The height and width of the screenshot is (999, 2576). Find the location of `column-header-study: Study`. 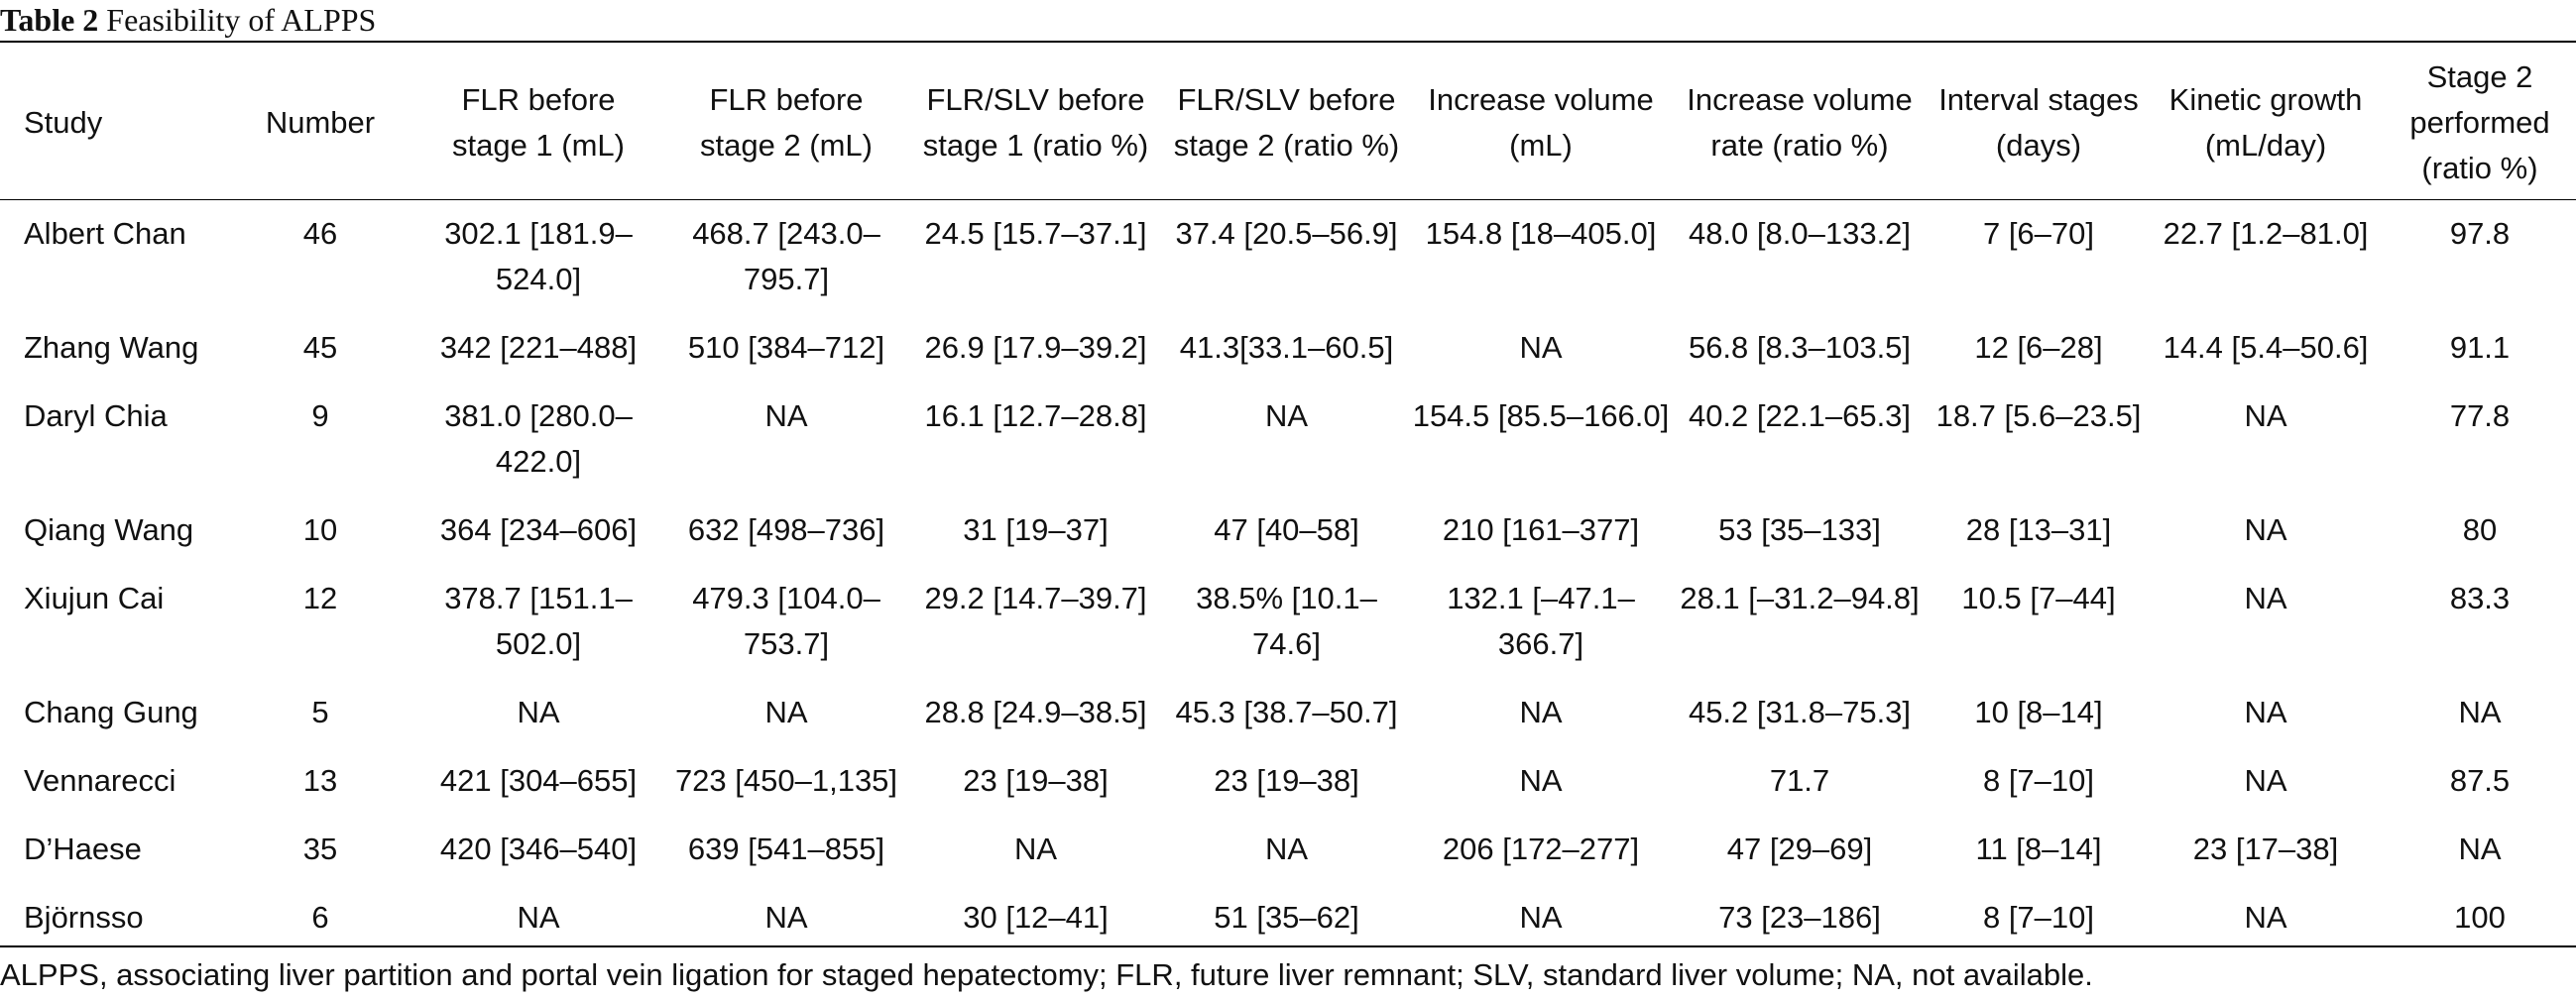

column-header-study: Study is located at coordinates (113, 121).